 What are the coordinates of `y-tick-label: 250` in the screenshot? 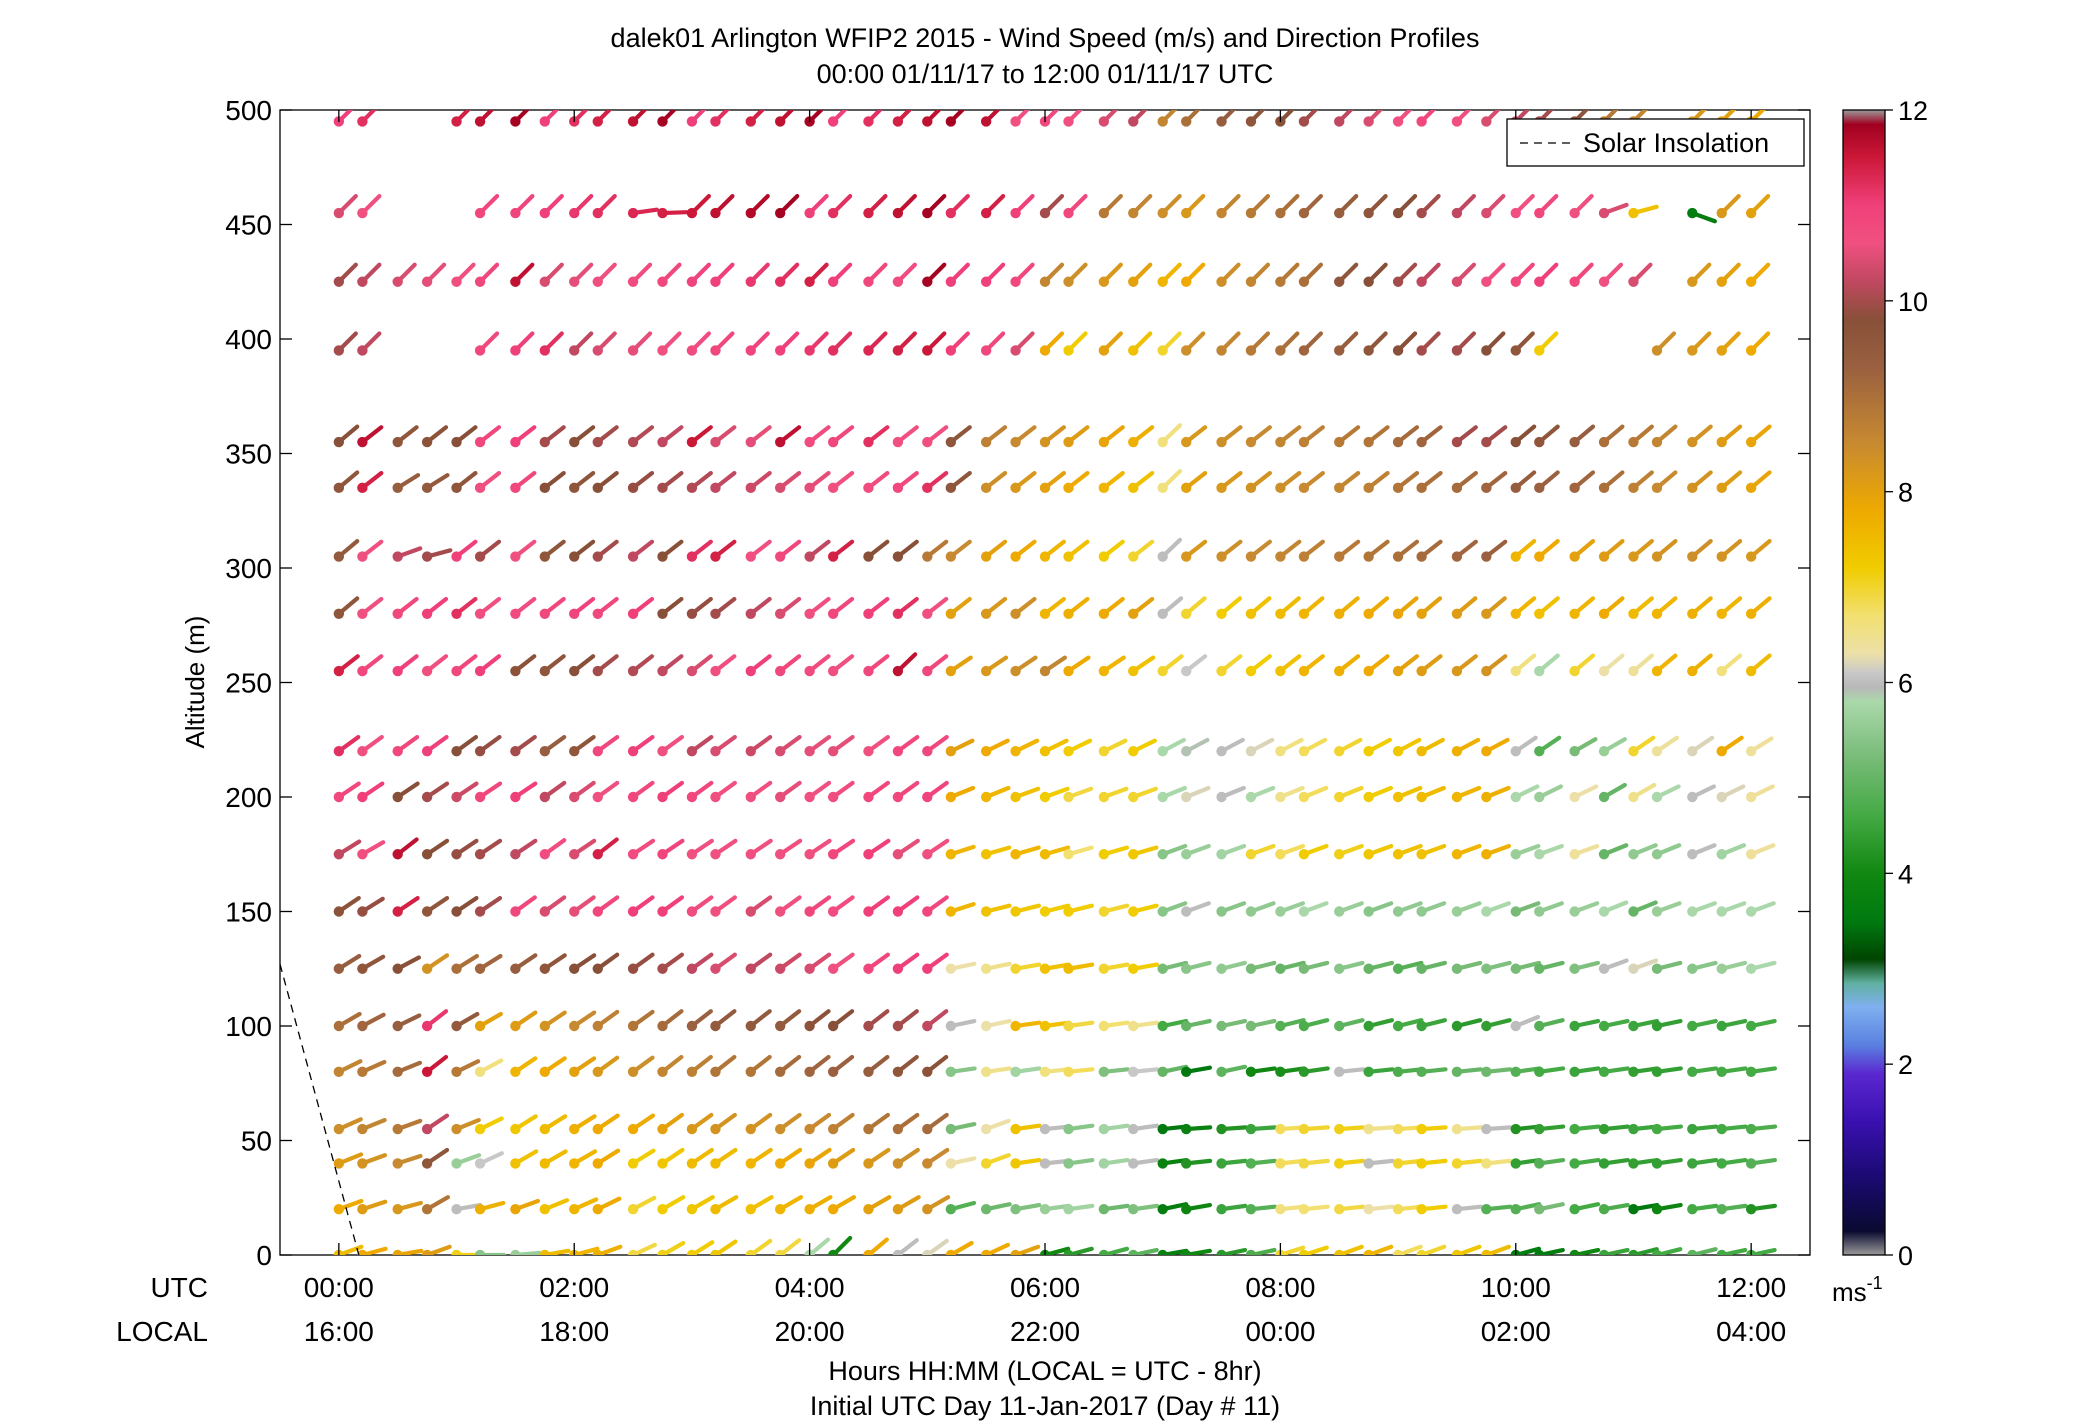 It's located at (248, 683).